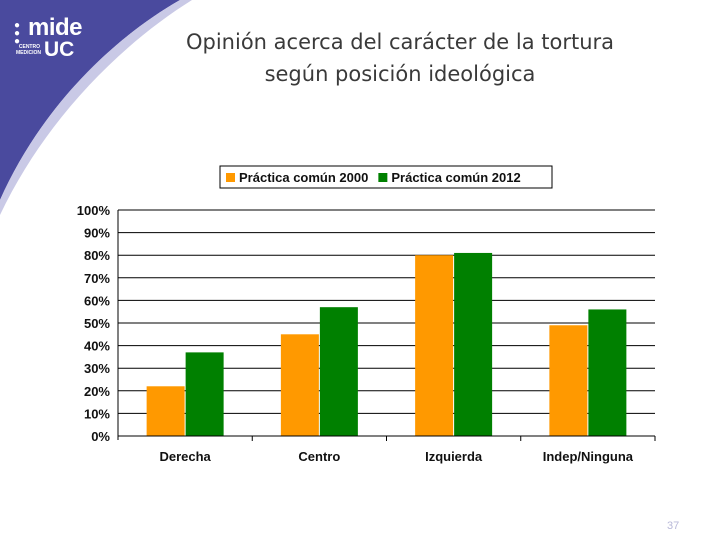 This screenshot has width=720, height=540. I want to click on x-category-label: Izquierda, so click(454, 456).